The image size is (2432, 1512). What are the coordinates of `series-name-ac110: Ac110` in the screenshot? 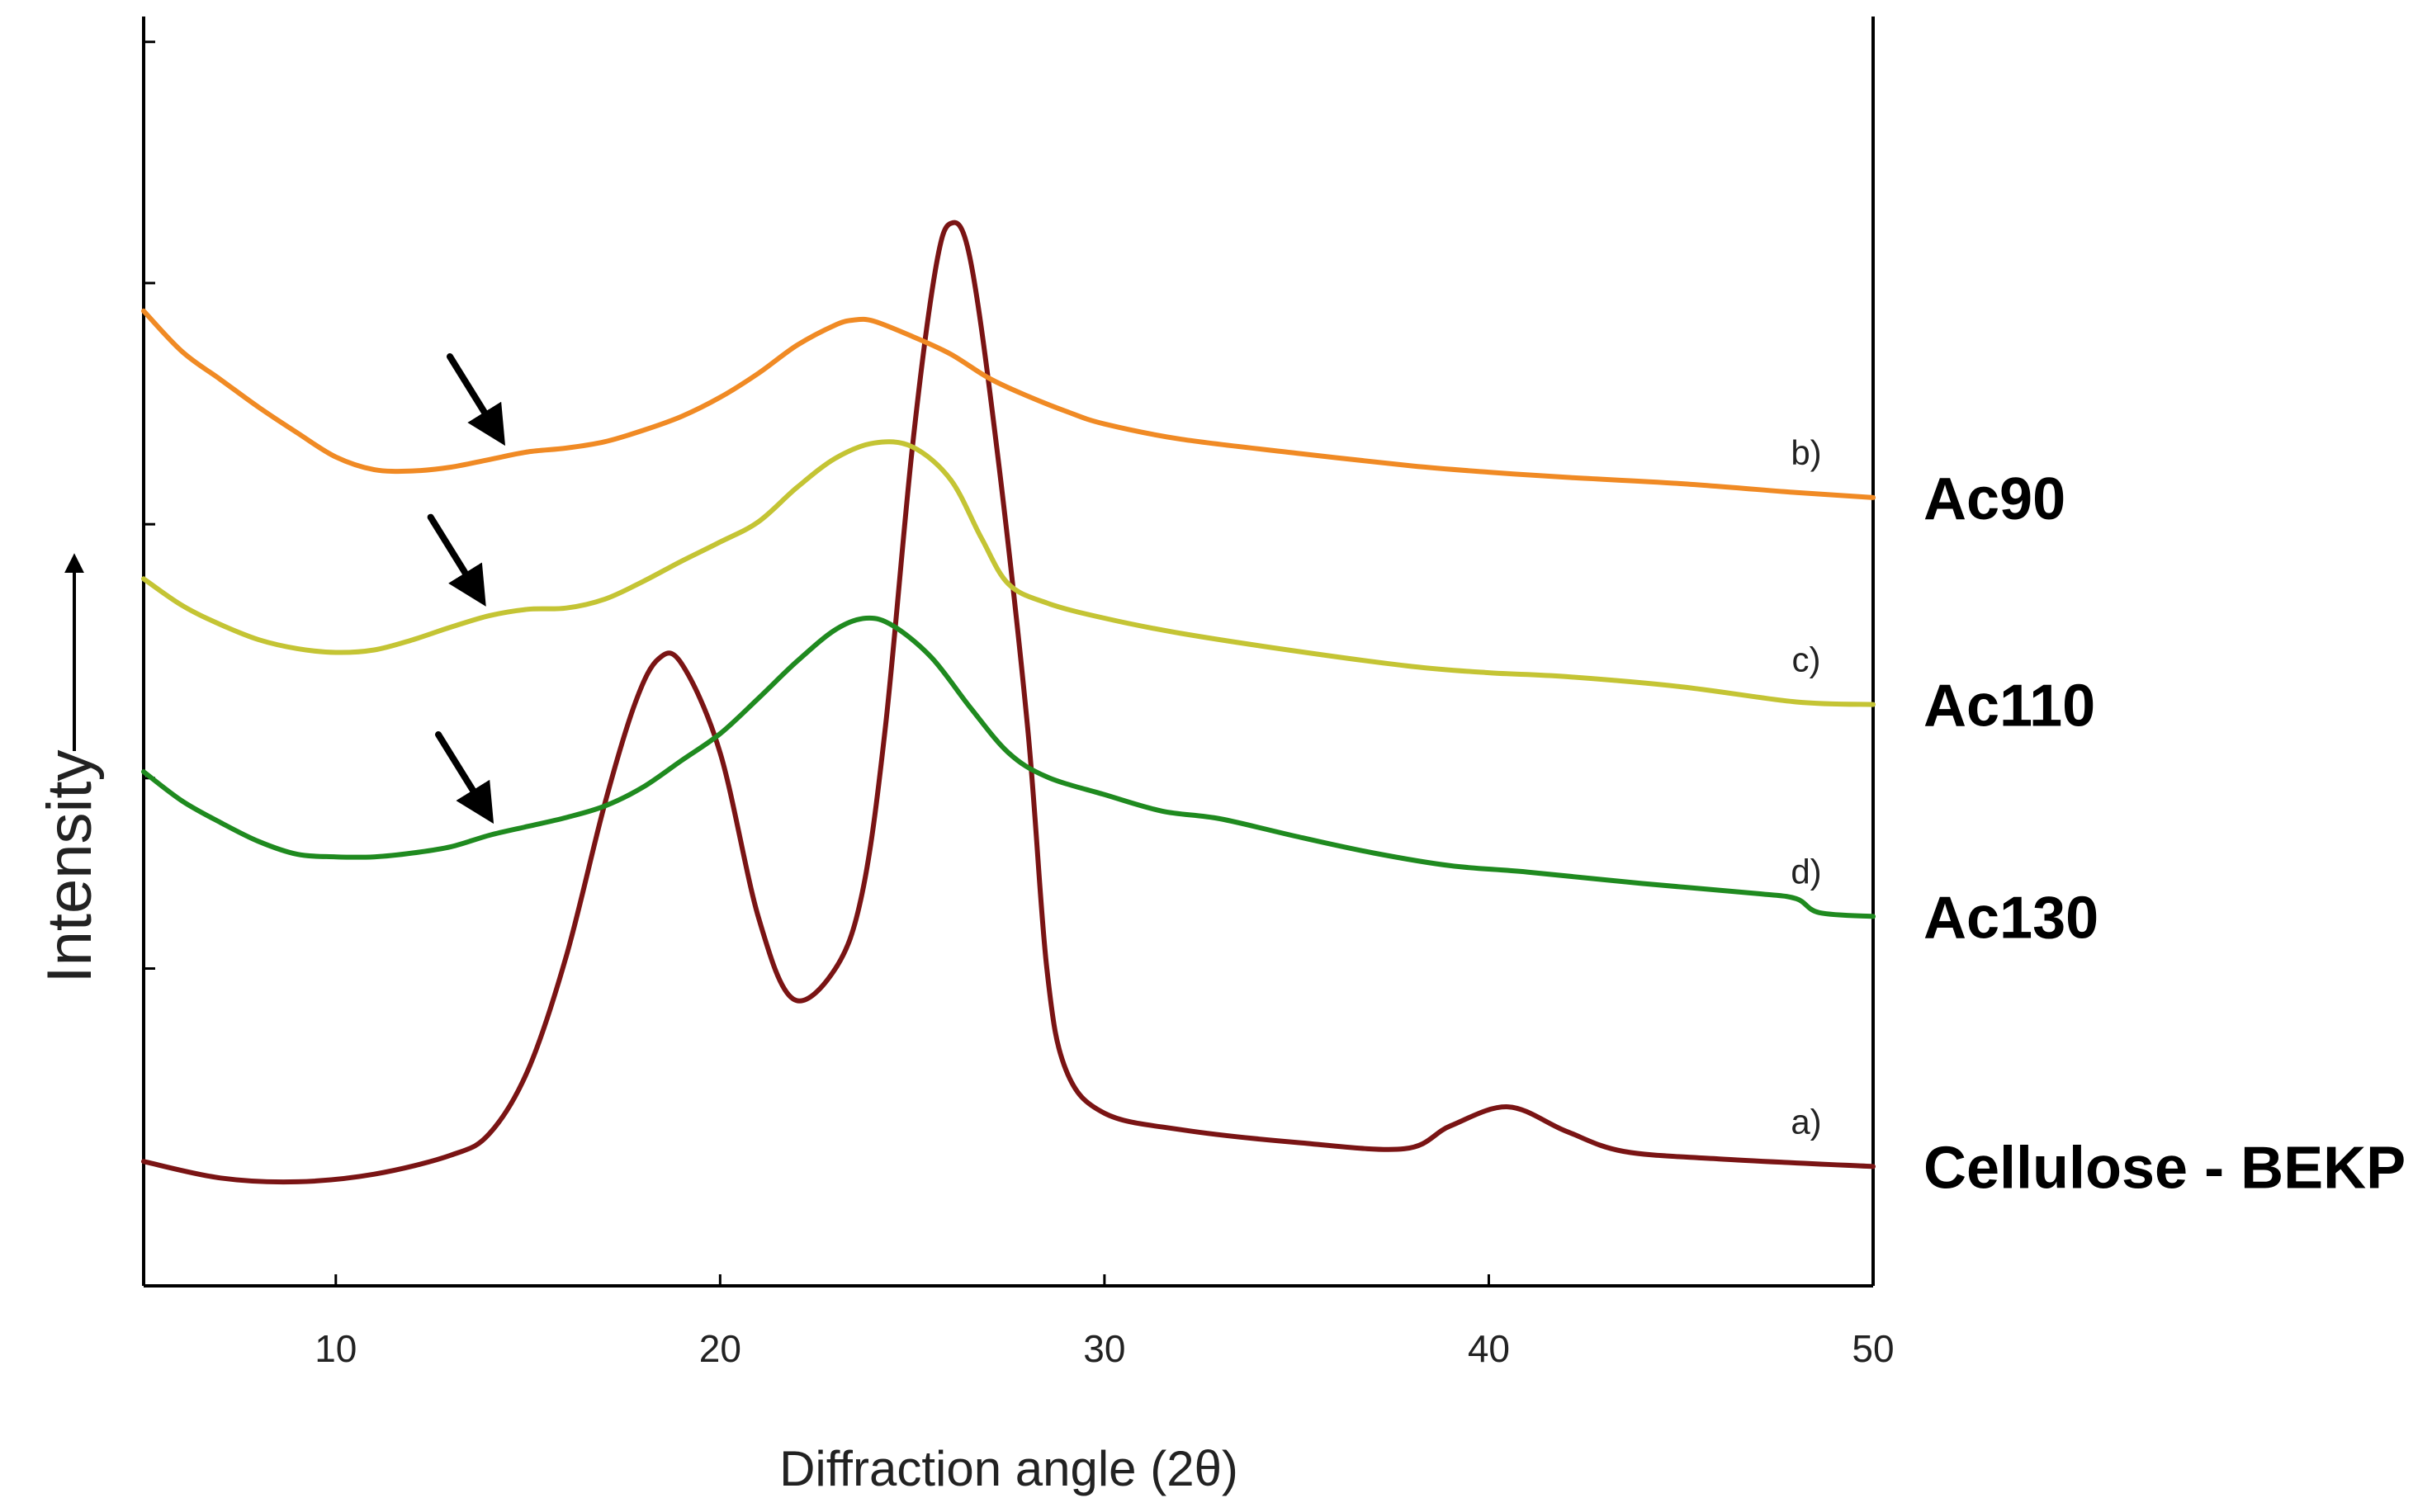 It's located at (2009, 706).